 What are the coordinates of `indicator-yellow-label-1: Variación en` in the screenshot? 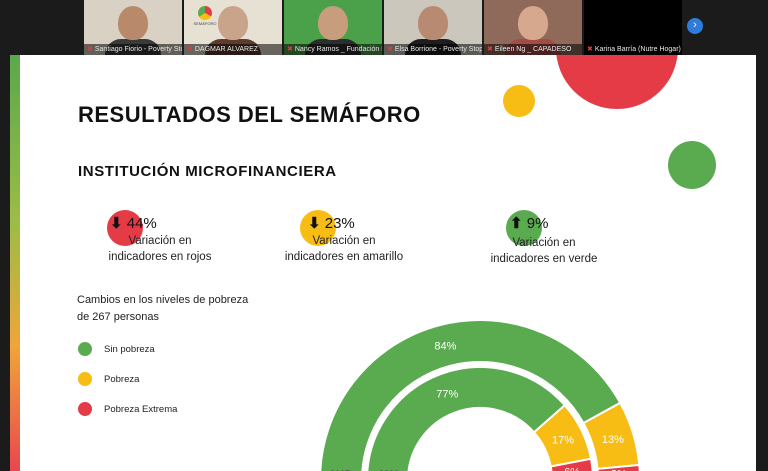 It's located at (344, 241).